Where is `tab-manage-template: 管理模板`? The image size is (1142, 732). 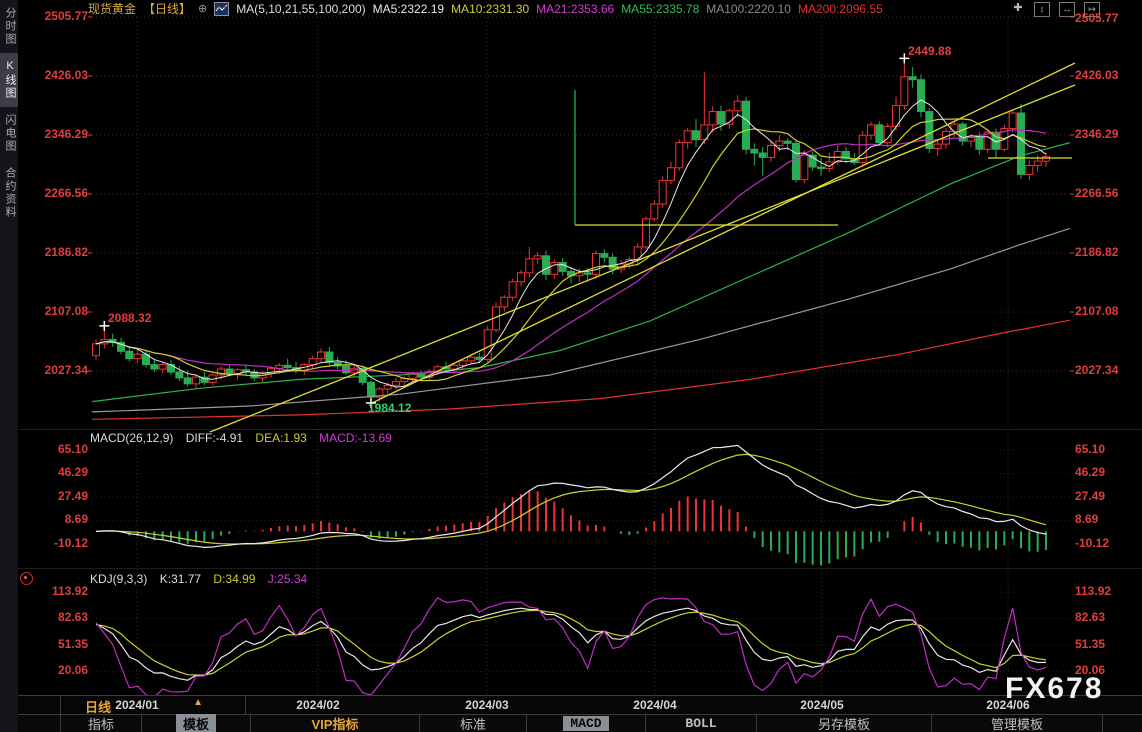
tab-manage-template: 管理模板 is located at coordinates (1017, 723).